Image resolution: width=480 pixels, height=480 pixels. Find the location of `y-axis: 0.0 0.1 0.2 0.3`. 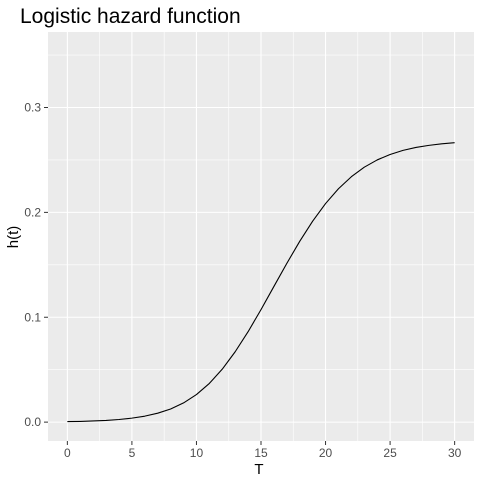

y-axis: 0.0 0.1 0.2 0.3 is located at coordinates (36, 265).